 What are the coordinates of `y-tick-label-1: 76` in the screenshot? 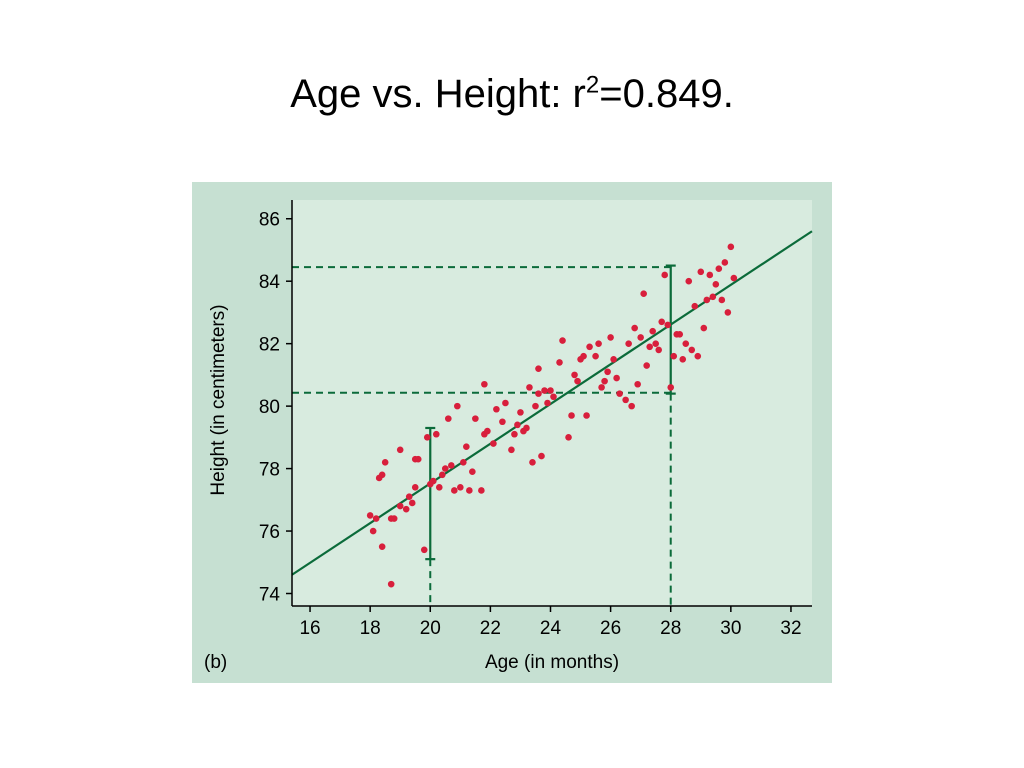 It's located at (269, 532).